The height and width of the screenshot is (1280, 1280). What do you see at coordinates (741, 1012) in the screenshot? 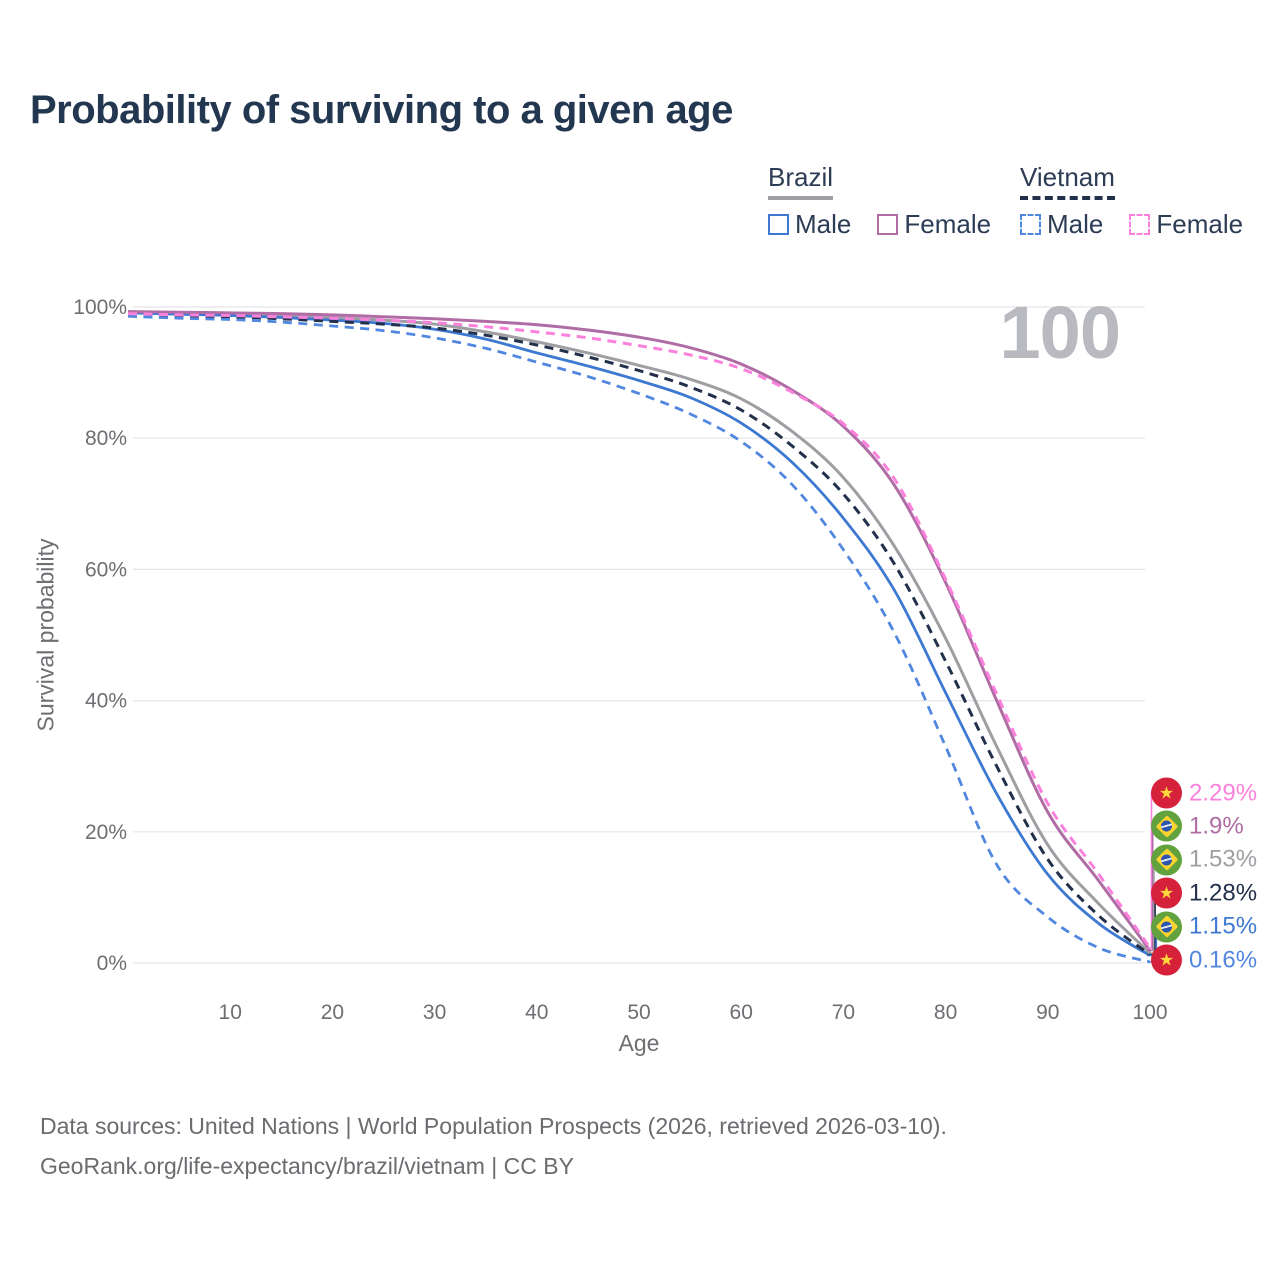
I see `x-tick-60: 60` at bounding box center [741, 1012].